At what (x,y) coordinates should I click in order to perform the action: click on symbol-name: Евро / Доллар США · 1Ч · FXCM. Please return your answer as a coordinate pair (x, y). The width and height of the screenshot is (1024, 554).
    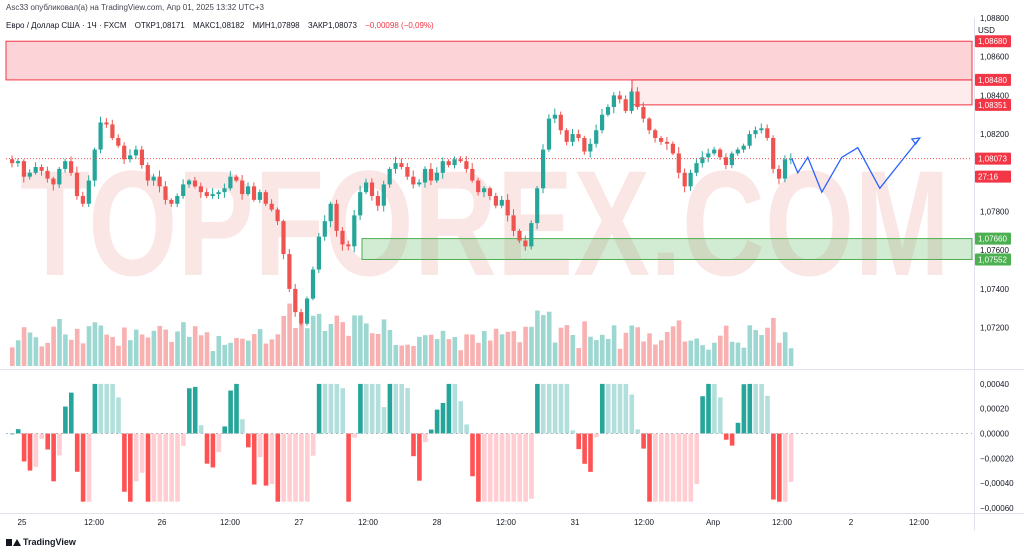
    Looking at the image, I should click on (66, 25).